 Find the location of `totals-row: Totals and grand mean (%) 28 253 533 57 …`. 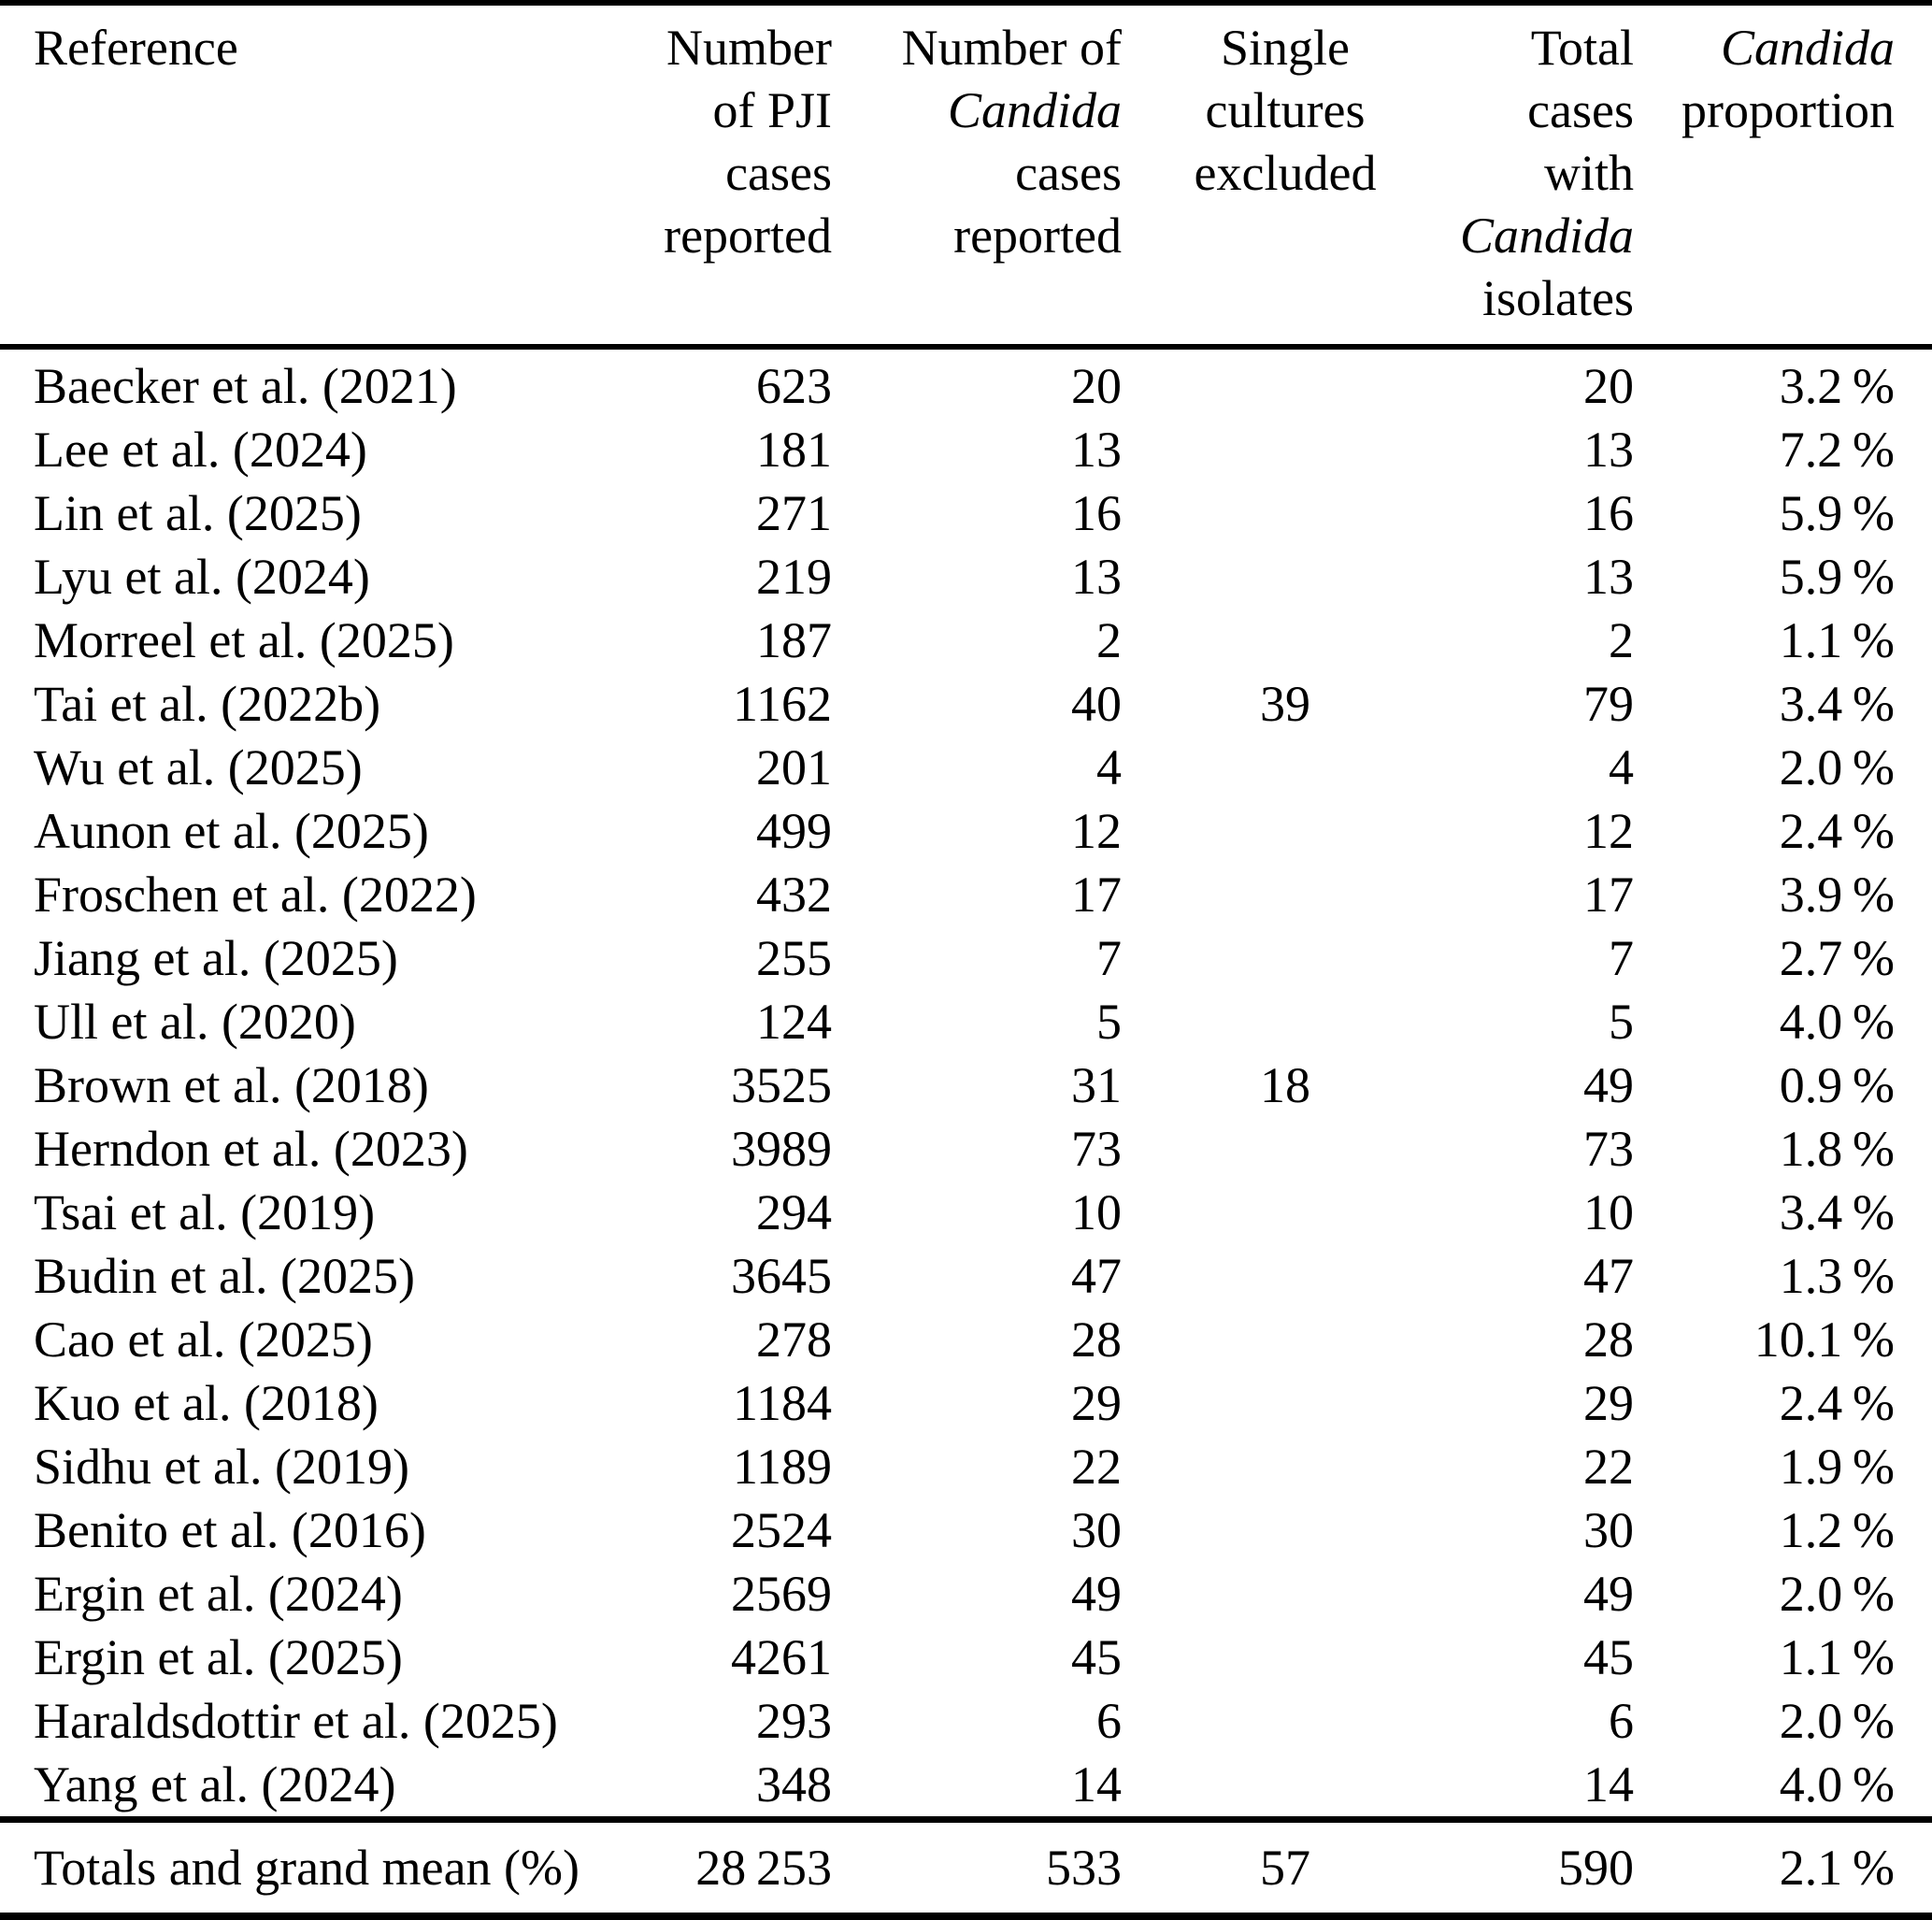

totals-row: Totals and grand mean (%) 28 253 533 57 … is located at coordinates (966, 1868).